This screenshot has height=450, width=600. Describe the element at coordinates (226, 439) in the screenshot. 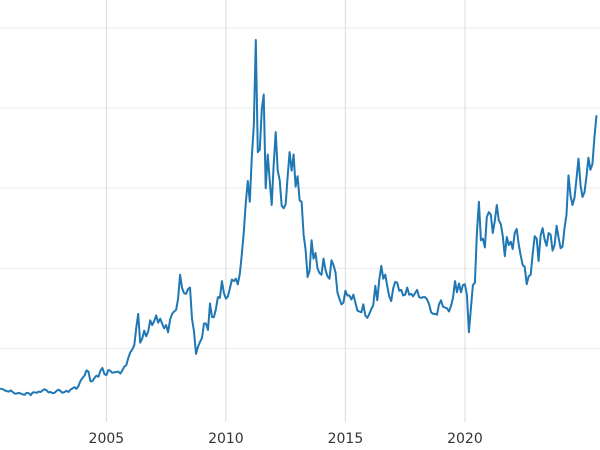

I see `x-tick-label: 2010` at that location.